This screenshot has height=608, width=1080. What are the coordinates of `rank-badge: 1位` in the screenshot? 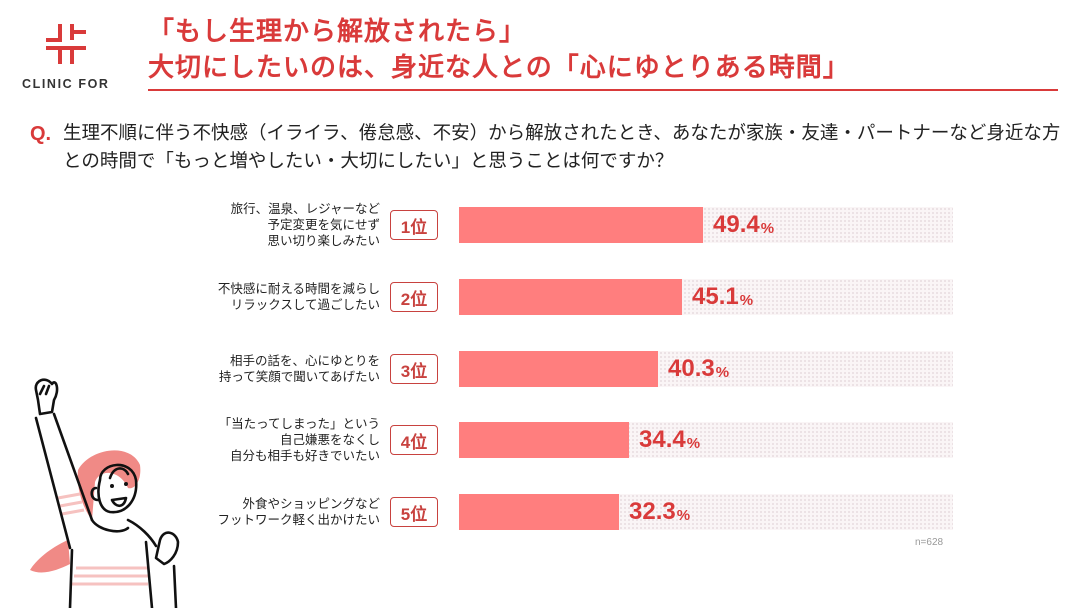 It's located at (414, 225).